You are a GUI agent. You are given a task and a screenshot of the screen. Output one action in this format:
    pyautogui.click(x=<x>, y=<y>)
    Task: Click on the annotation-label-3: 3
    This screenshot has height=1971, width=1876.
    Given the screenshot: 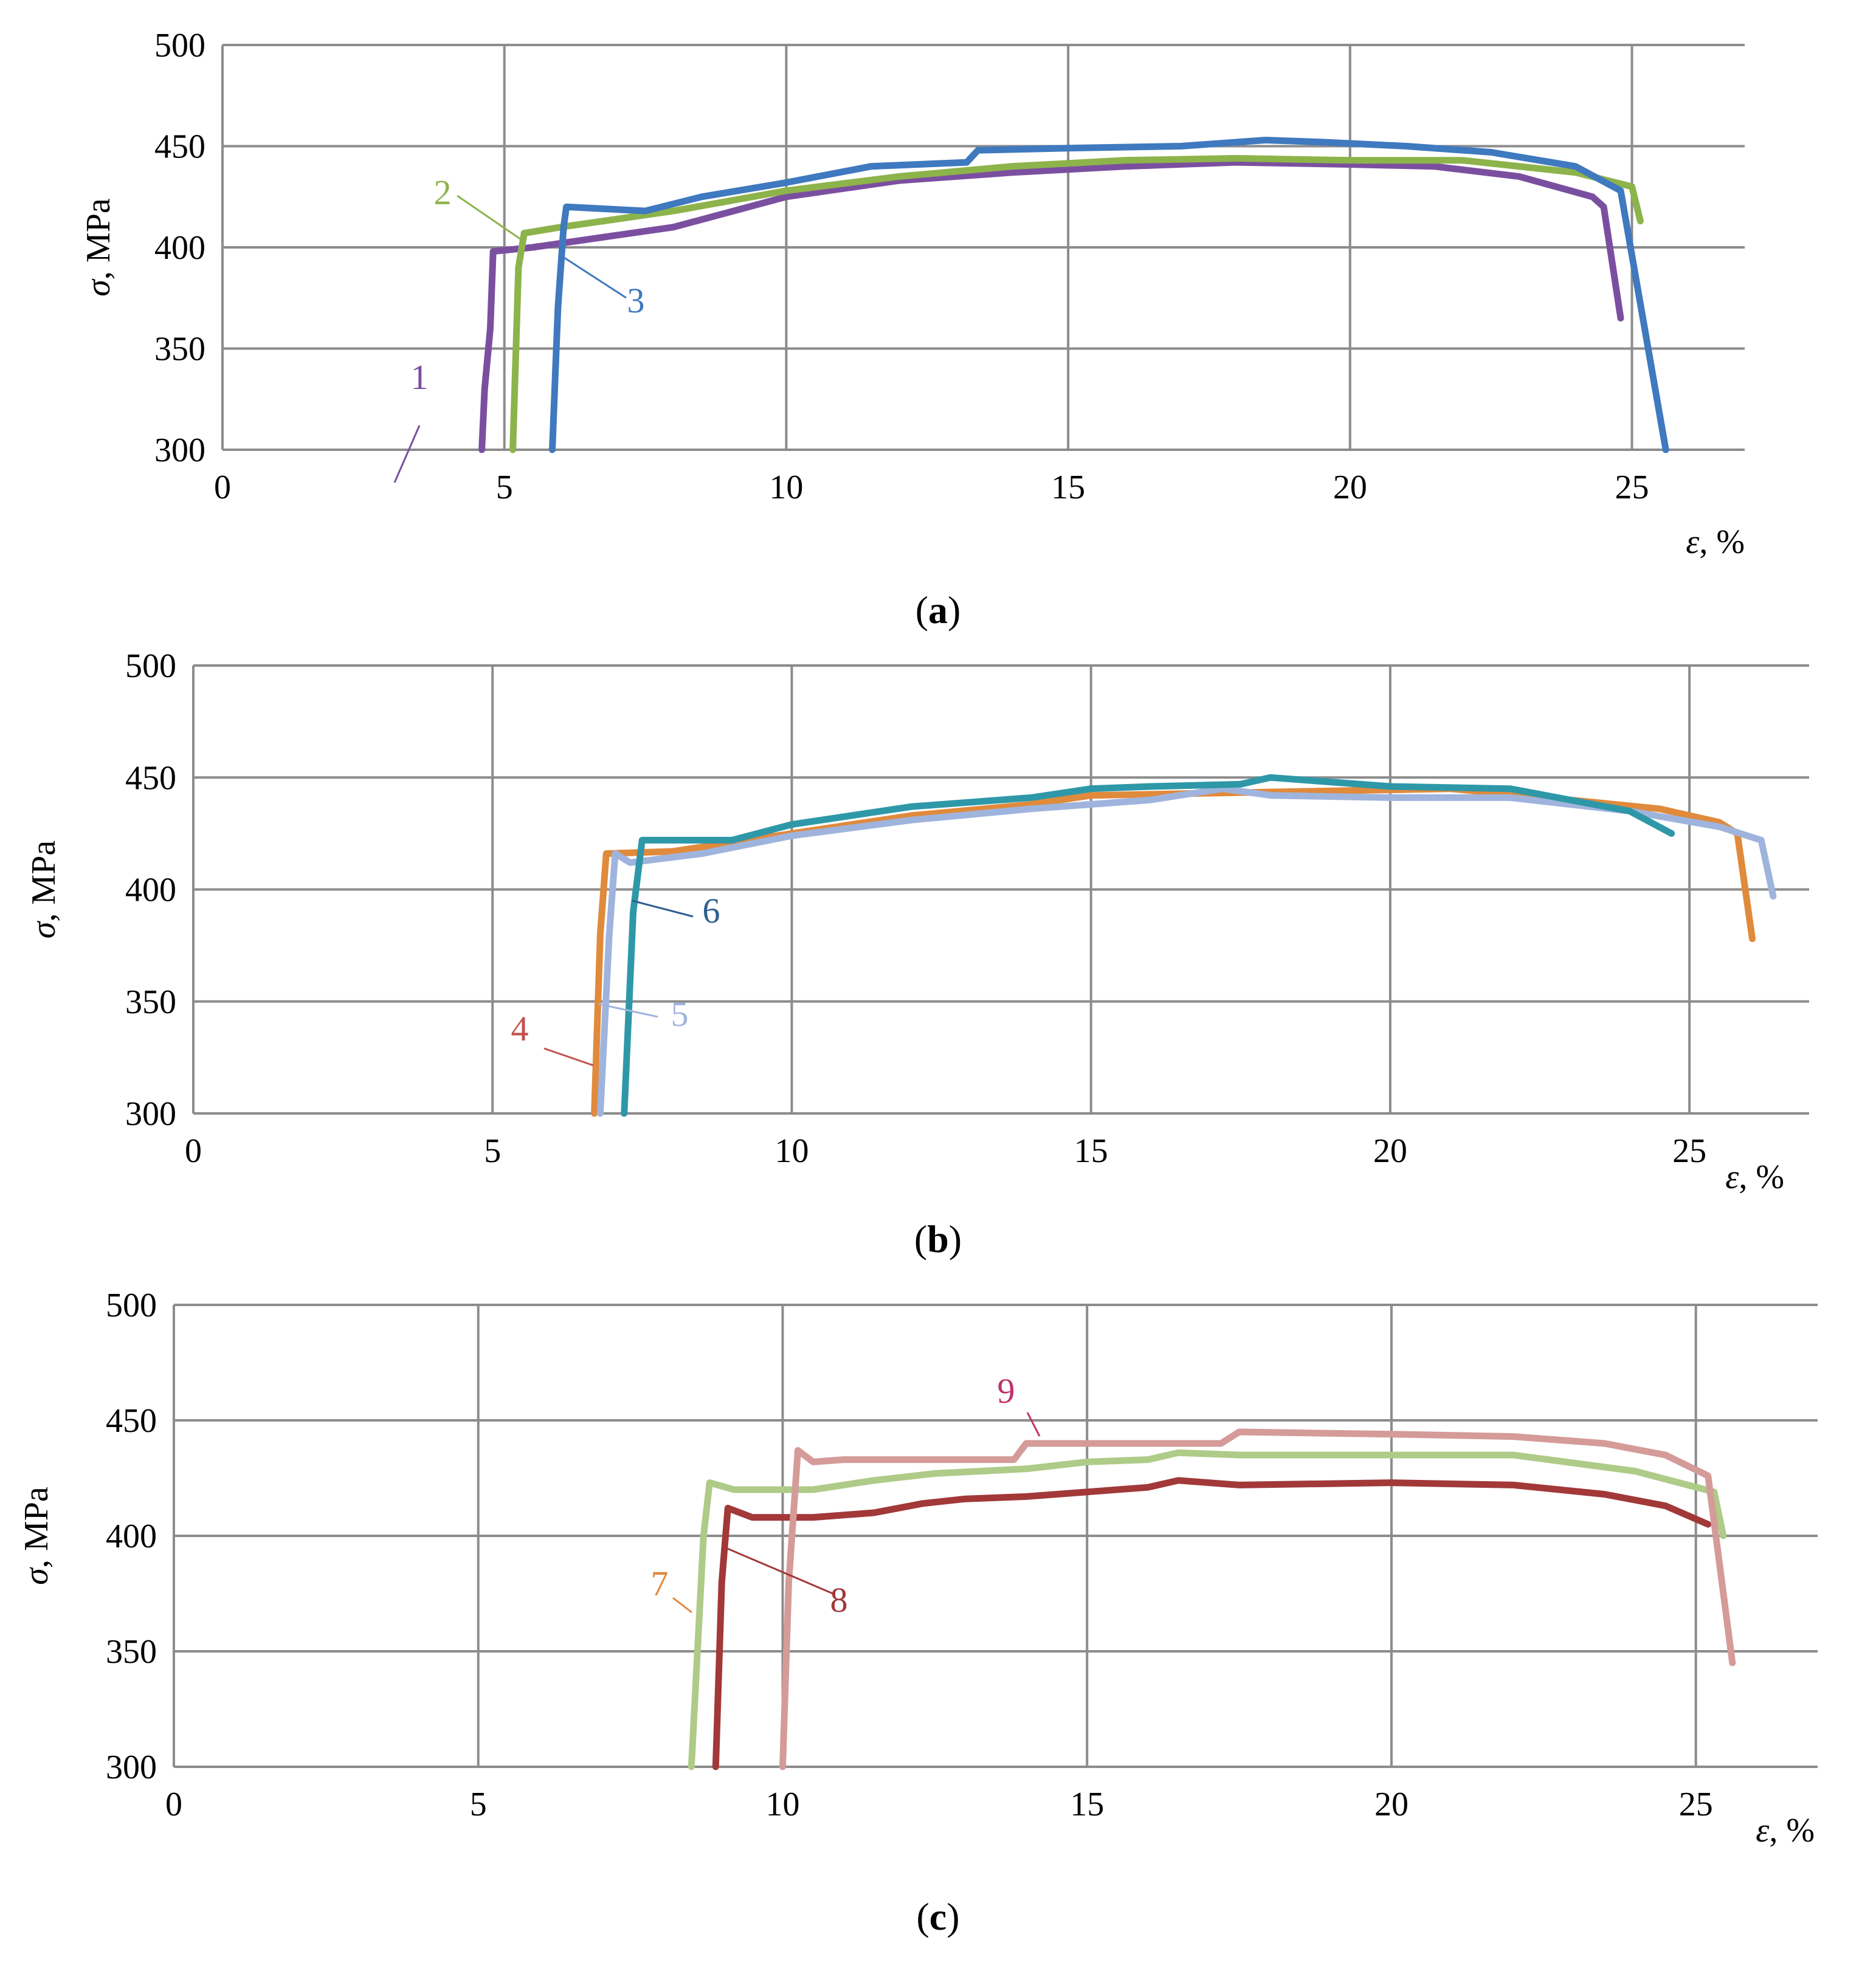 What is the action you would take?
    pyautogui.click(x=636, y=300)
    